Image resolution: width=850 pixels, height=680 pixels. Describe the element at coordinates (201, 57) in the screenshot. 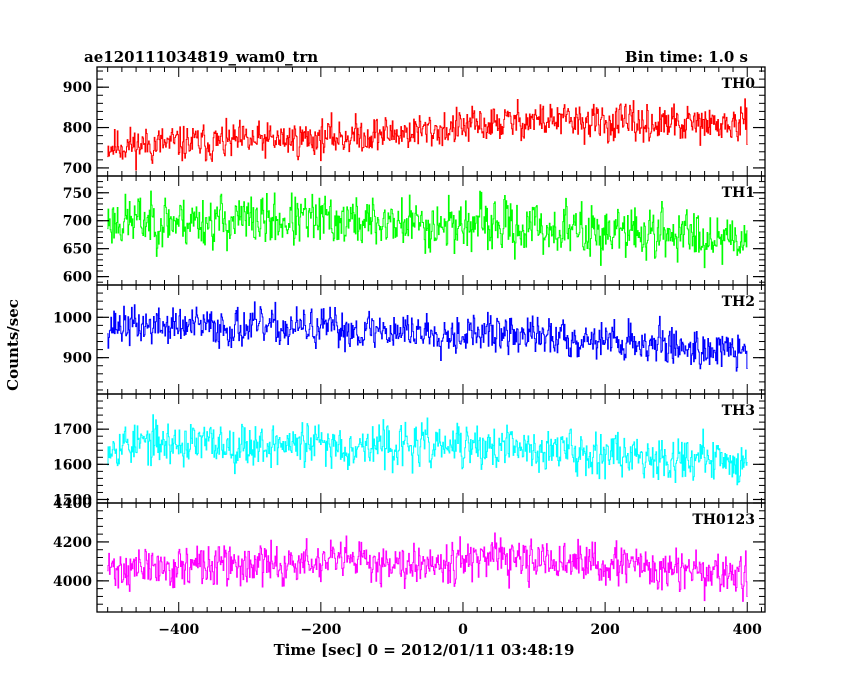

I see `figure-title: ae120111034819_wam0_trn` at that location.